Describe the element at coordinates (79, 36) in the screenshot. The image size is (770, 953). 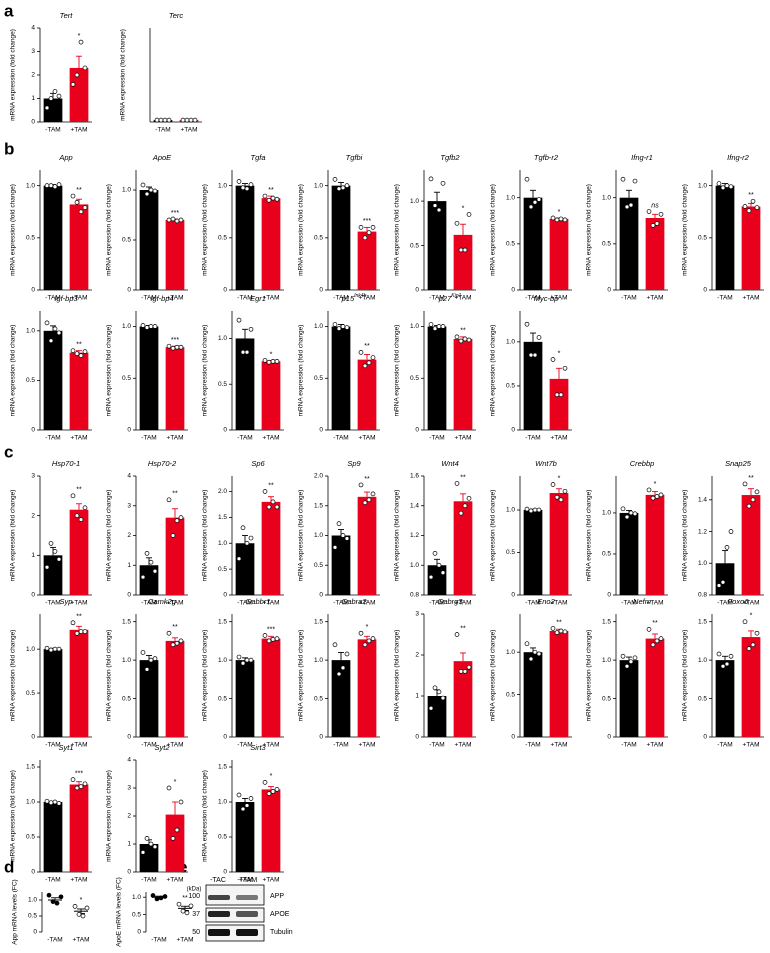
I see `significance: *` at that location.